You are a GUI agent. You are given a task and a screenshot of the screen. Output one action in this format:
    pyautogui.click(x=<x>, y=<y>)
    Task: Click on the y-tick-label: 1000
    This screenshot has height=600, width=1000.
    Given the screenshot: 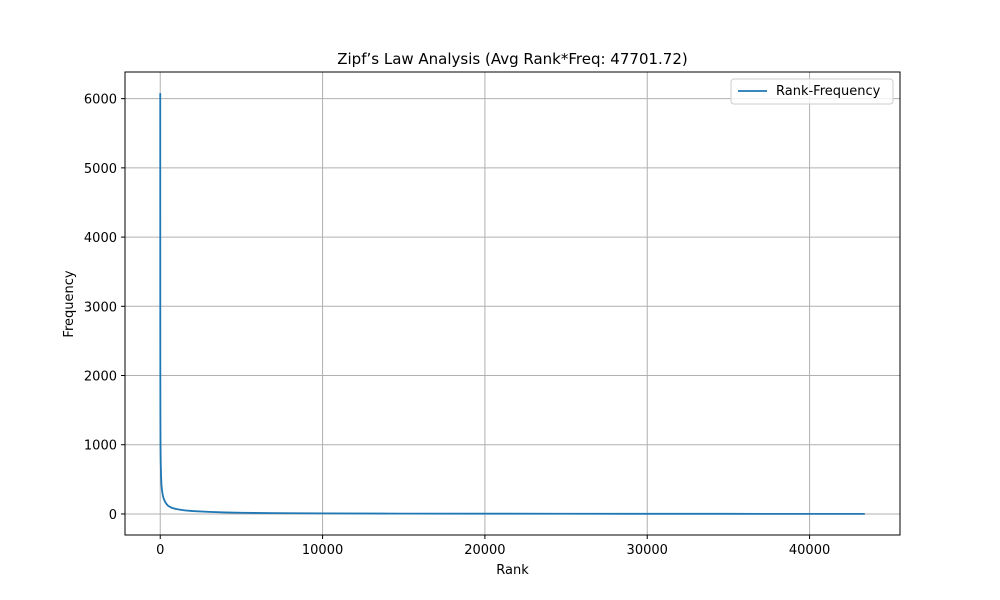 What is the action you would take?
    pyautogui.click(x=100, y=446)
    